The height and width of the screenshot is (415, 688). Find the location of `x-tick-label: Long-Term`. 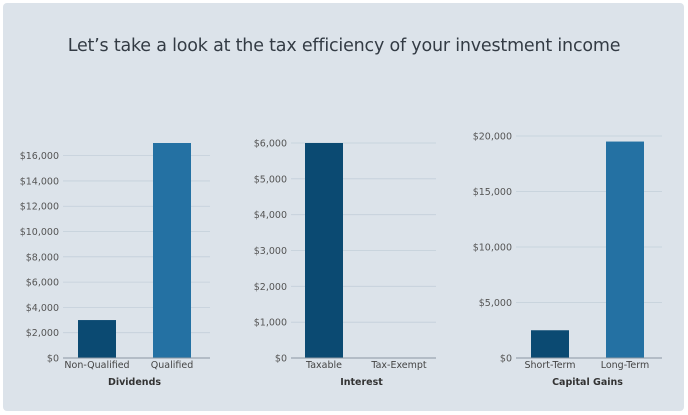

x-tick-label: Long-Term is located at coordinates (625, 365).